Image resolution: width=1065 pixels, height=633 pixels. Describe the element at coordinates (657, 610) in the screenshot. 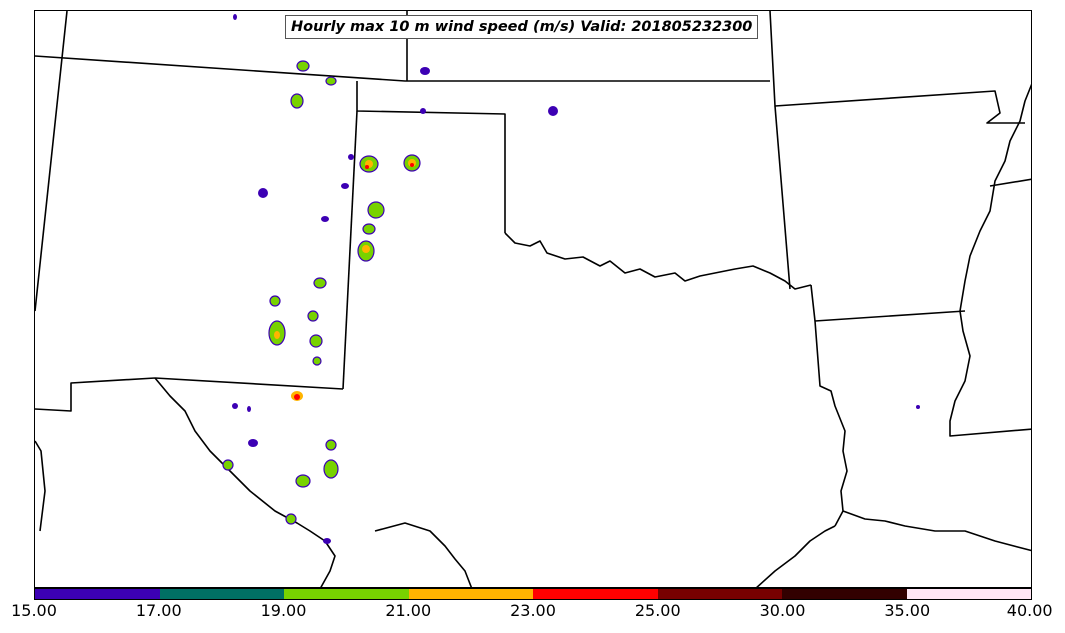

I see `colorbar-tick-label: 25.00` at that location.